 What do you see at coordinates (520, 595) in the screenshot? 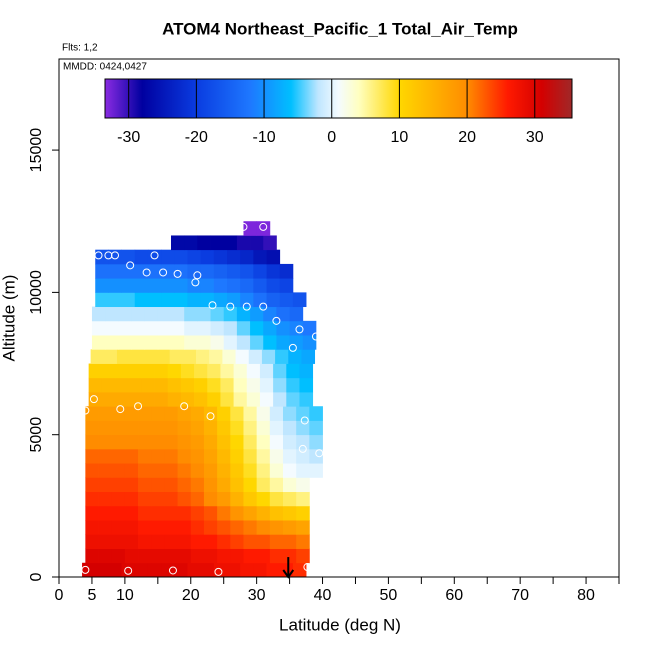
I see `x-tick-label: 70` at bounding box center [520, 595].